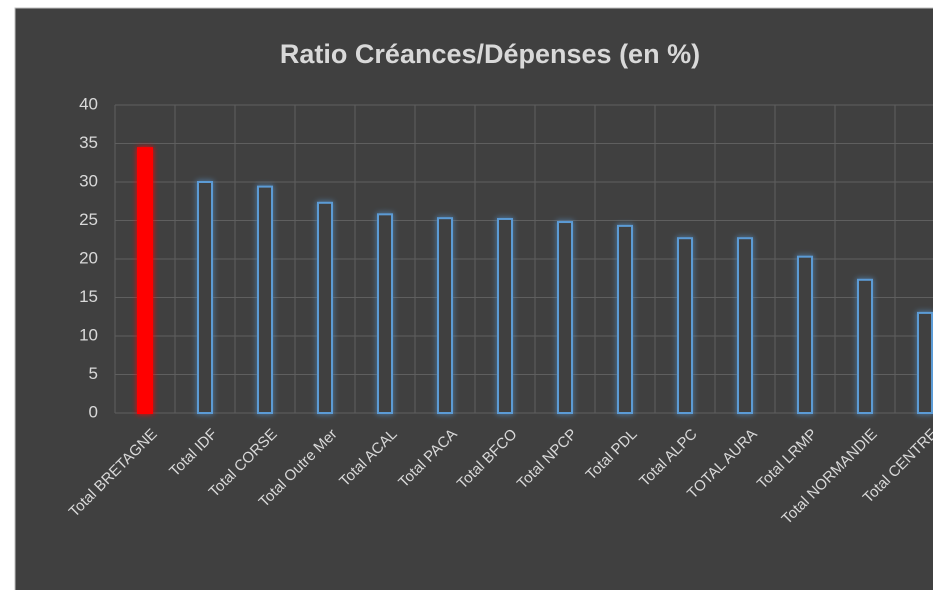 The image size is (933, 590). Describe the element at coordinates (88, 257) in the screenshot. I see `y-tick-label: 20` at that location.